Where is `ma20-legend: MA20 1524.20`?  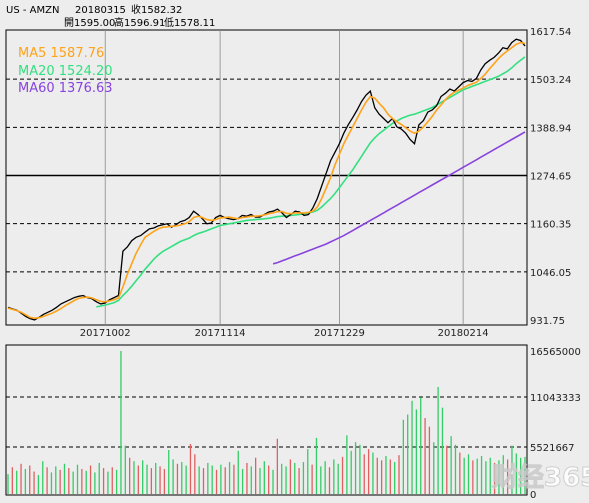 ma20-legend: MA20 1524.20 is located at coordinates (65, 71).